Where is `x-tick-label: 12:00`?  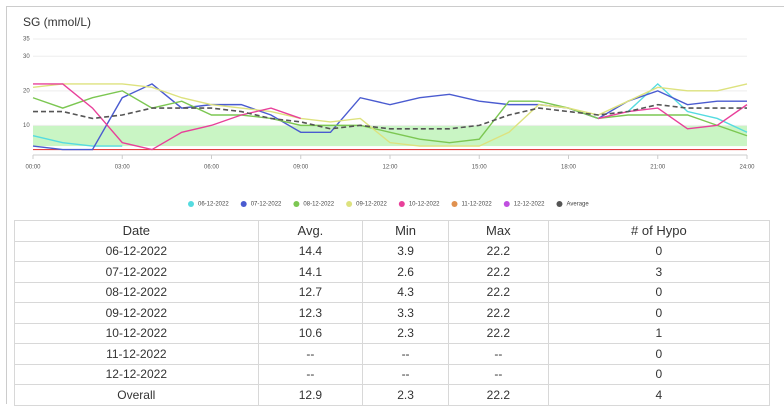
x-tick-label: 12:00 is located at coordinates (390, 168).